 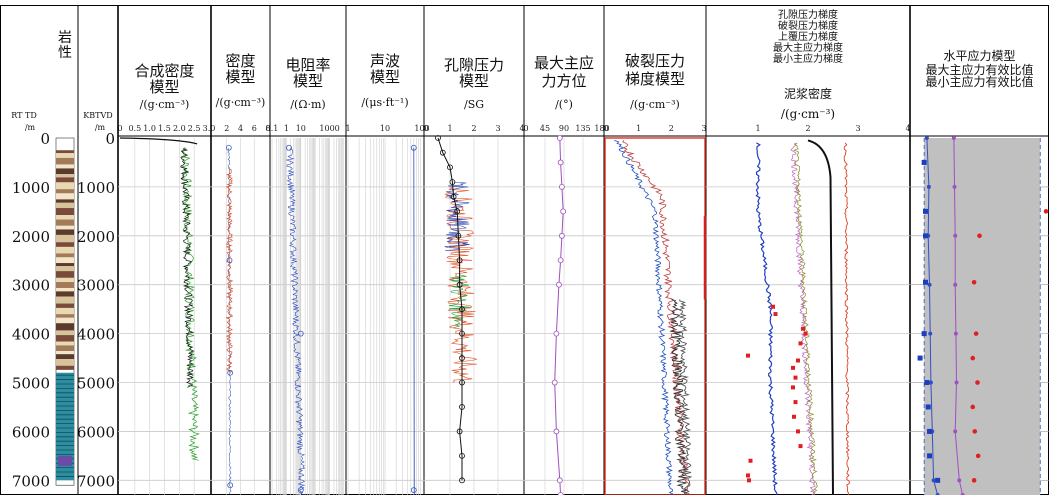 I want to click on frac-tick-3: 3, so click(x=703, y=128).